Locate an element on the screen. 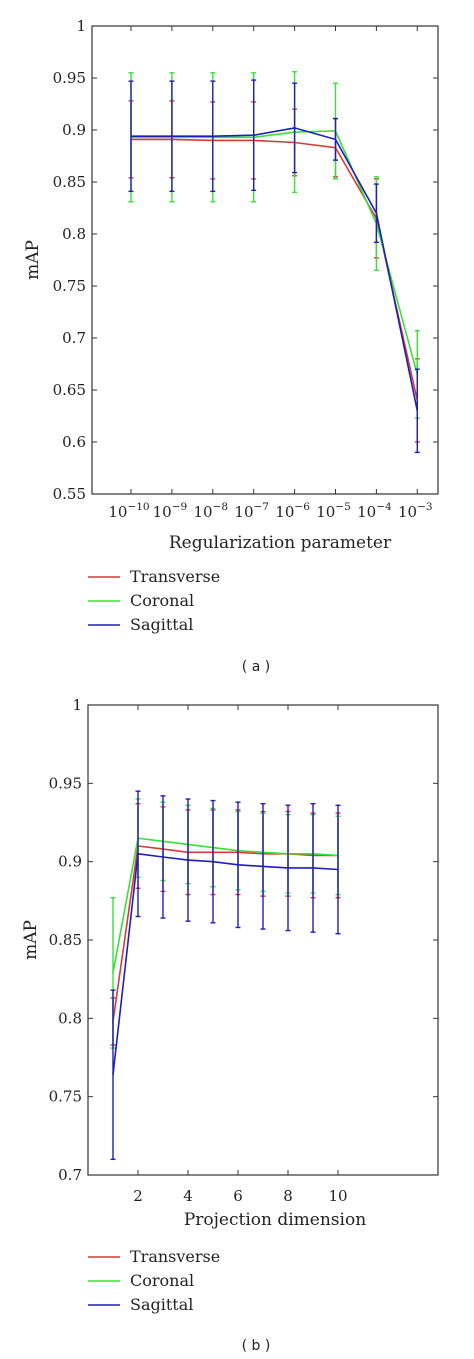 This screenshot has width=474, height=1359. x-tick-exponent: −6 is located at coordinates (302, 507).